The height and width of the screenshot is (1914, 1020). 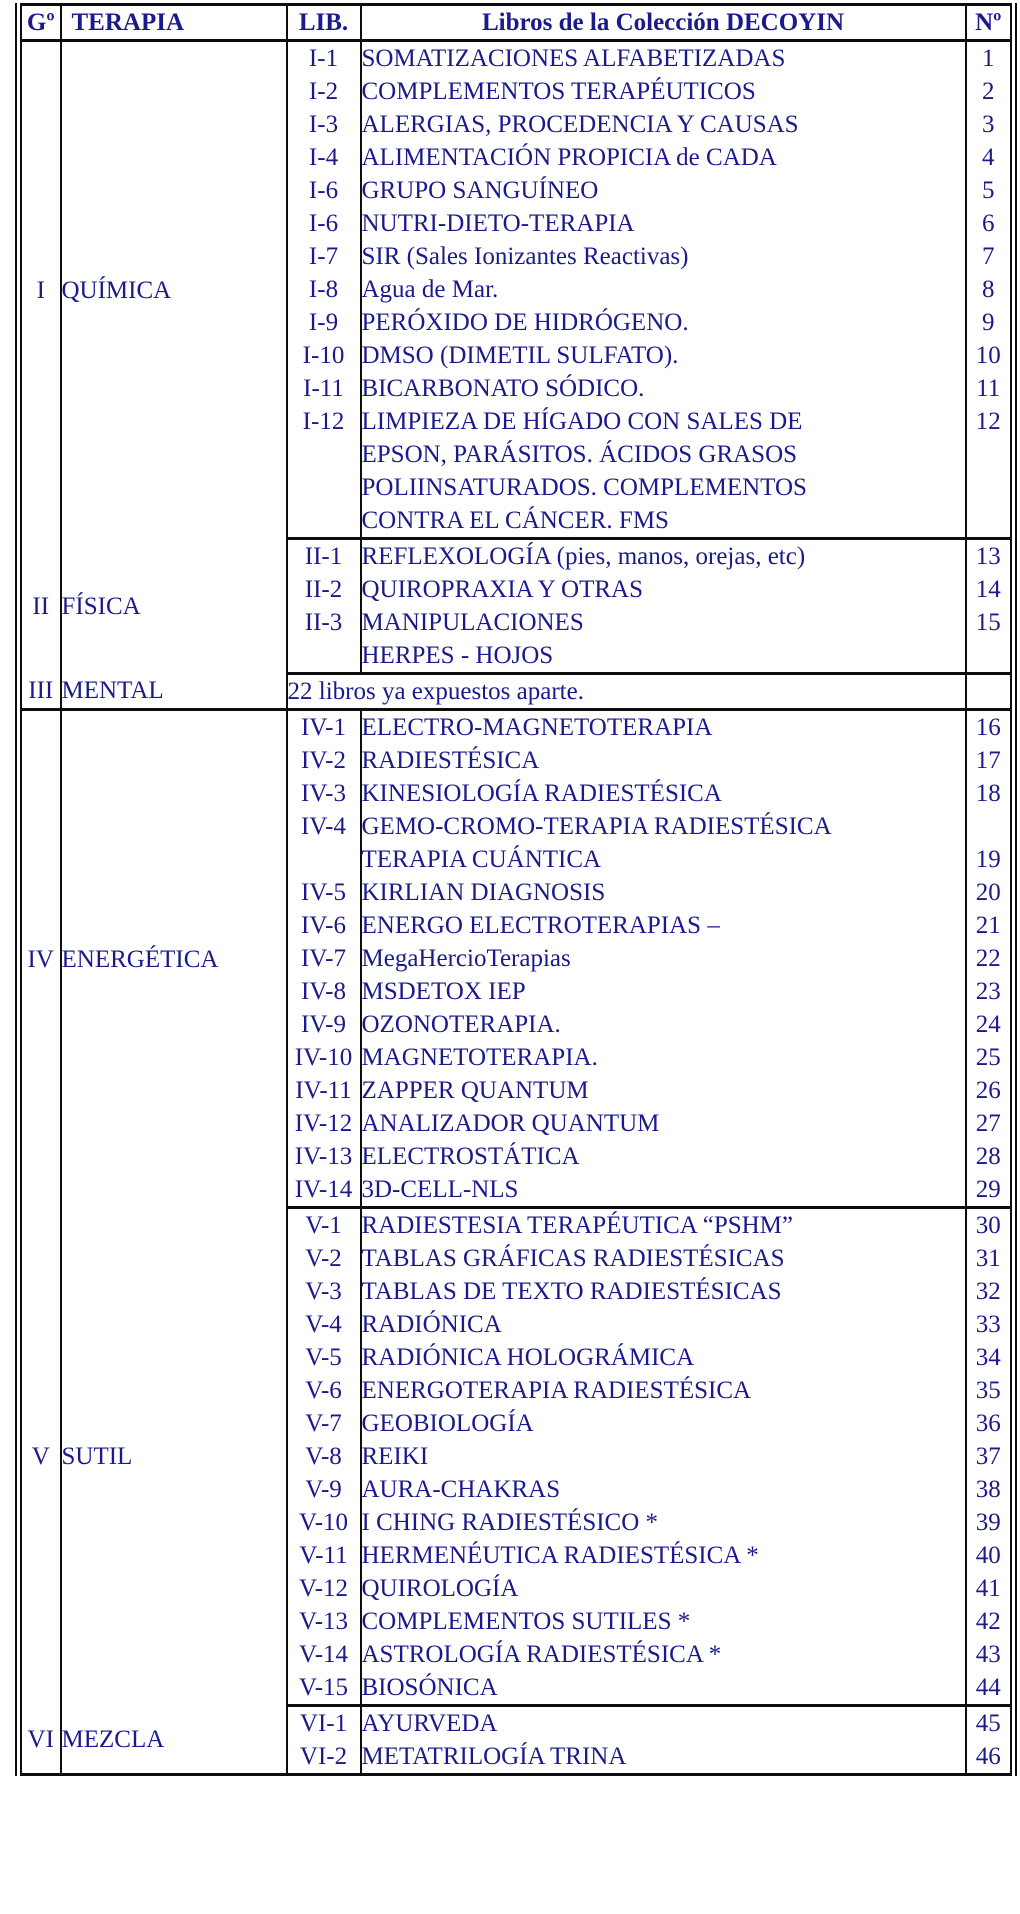 What do you see at coordinates (989, 190) in the screenshot?
I see `cell-book-number: 5` at bounding box center [989, 190].